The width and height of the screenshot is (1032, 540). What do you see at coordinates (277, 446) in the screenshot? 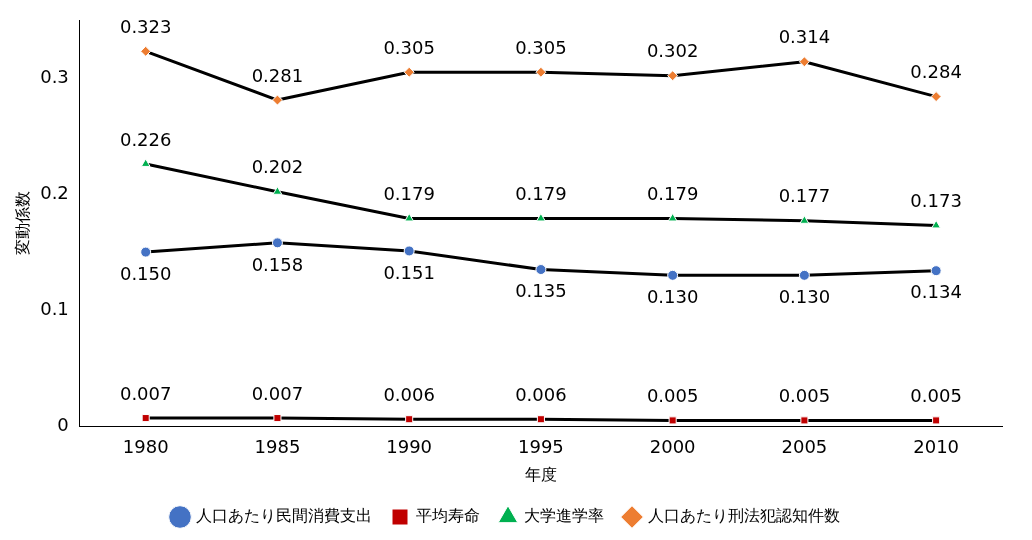
I see `x-tick-label: 1985` at bounding box center [277, 446].